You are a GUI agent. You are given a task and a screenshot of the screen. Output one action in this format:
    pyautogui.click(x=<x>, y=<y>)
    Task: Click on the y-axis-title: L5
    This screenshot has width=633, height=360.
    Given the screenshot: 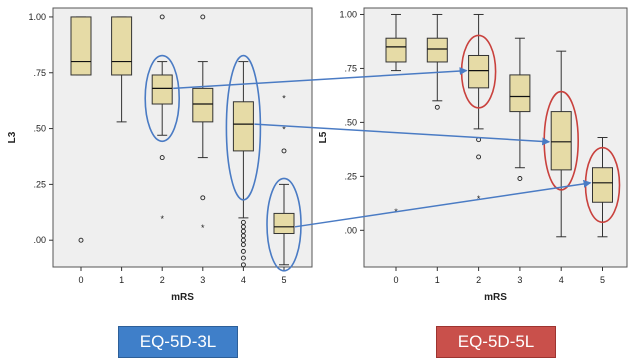 What is the action you would take?
    pyautogui.click(x=323, y=137)
    